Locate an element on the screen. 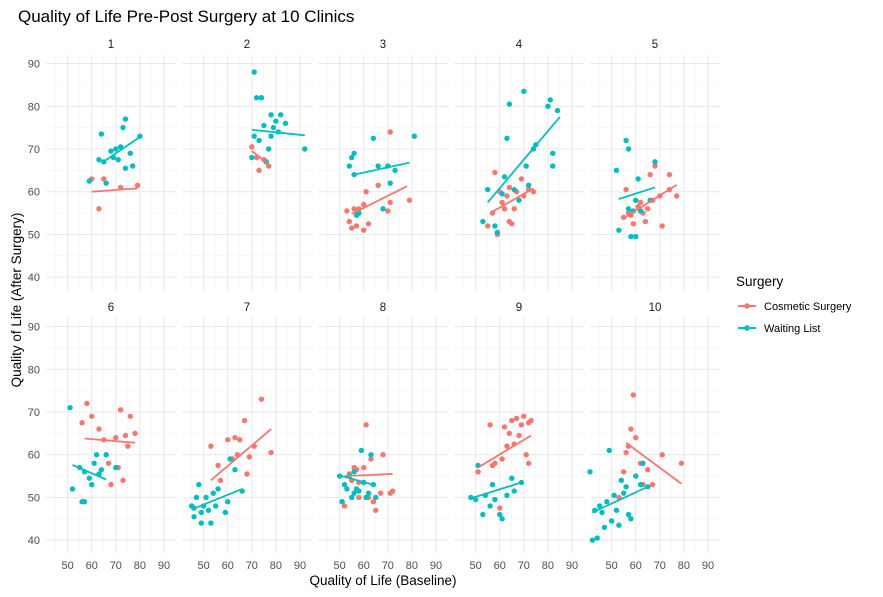  facet-panel-1: 1 40 50 60 70 80 90 is located at coordinates (102, 164).